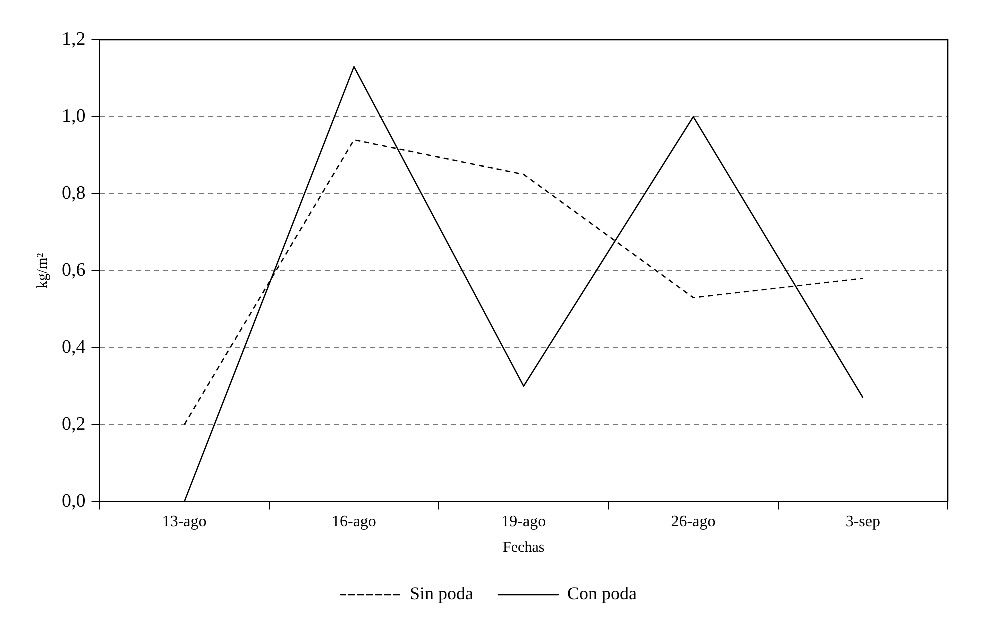 This screenshot has height=624, width=993. I want to click on y-tick-label: 0,6, so click(74, 270).